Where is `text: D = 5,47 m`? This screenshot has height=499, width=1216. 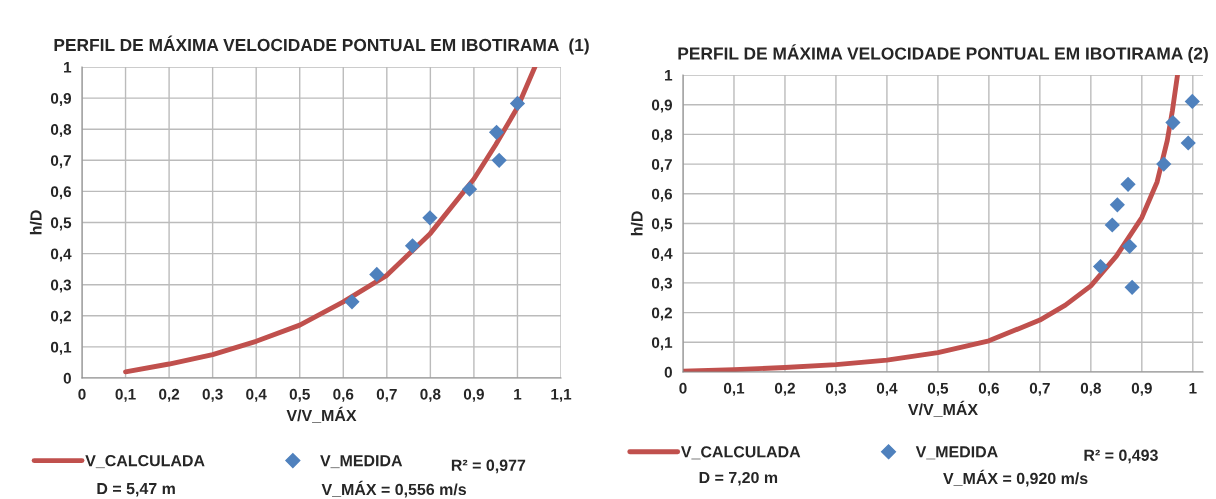 text: D = 5,47 m is located at coordinates (136, 490).